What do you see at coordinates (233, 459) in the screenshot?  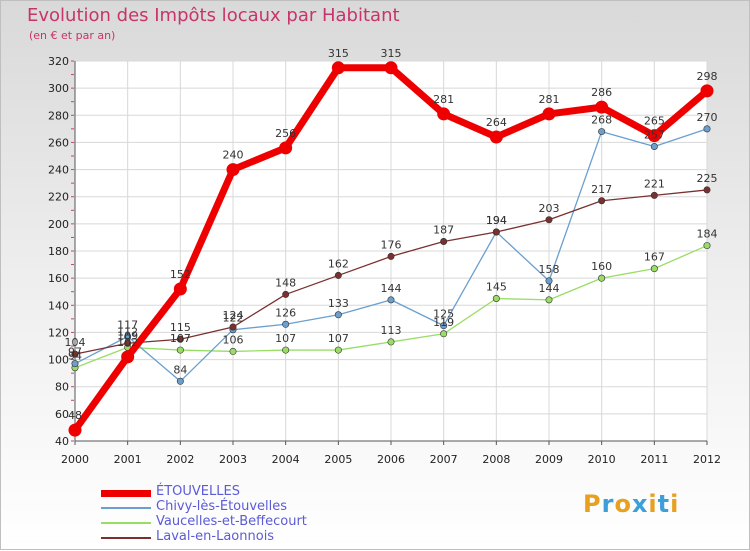 I see `x-tick-label: 2003` at bounding box center [233, 459].